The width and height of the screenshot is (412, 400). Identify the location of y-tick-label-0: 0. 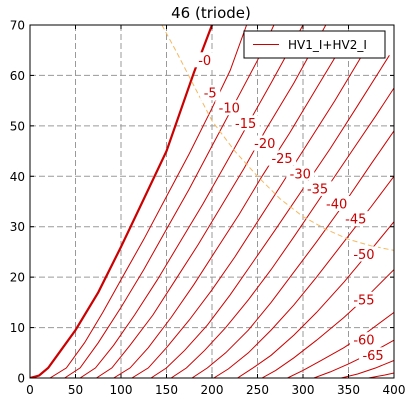
(21, 379).